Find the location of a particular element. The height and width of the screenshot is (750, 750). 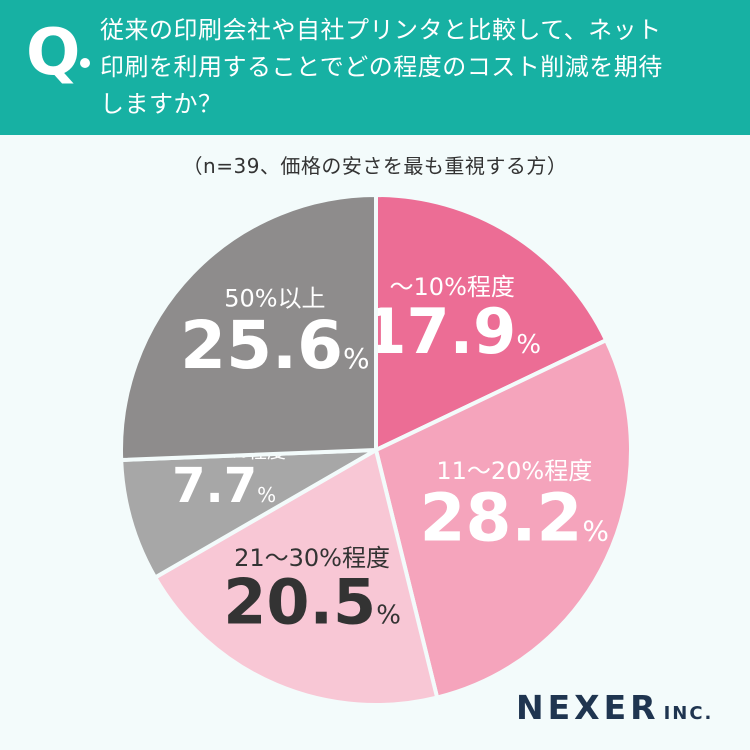

slice-value: 28.2% is located at coordinates (514, 518).